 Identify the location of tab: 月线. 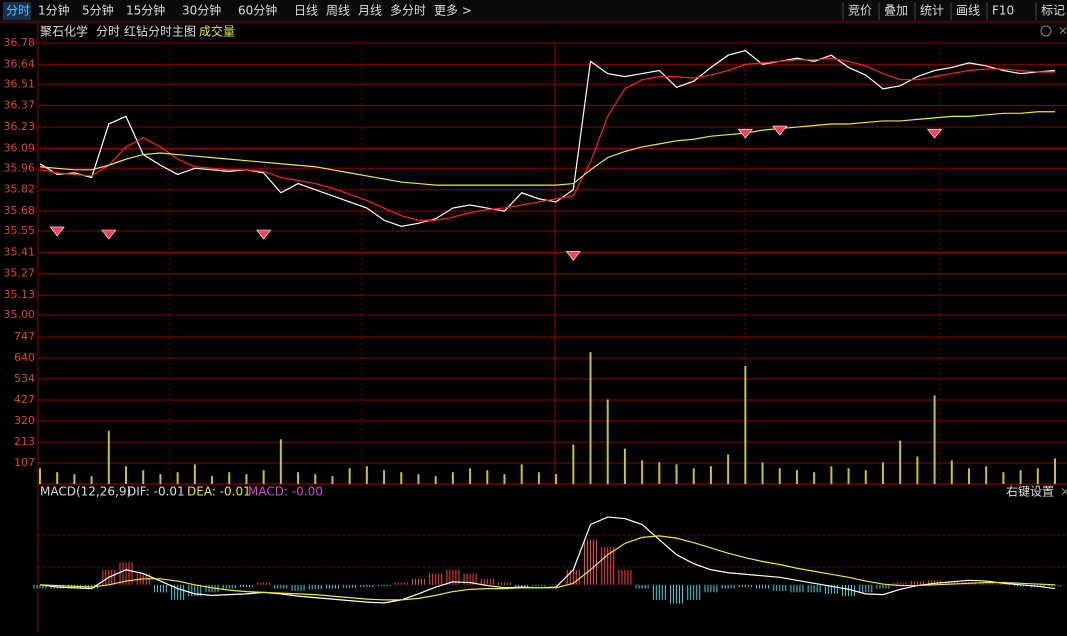
(370, 11).